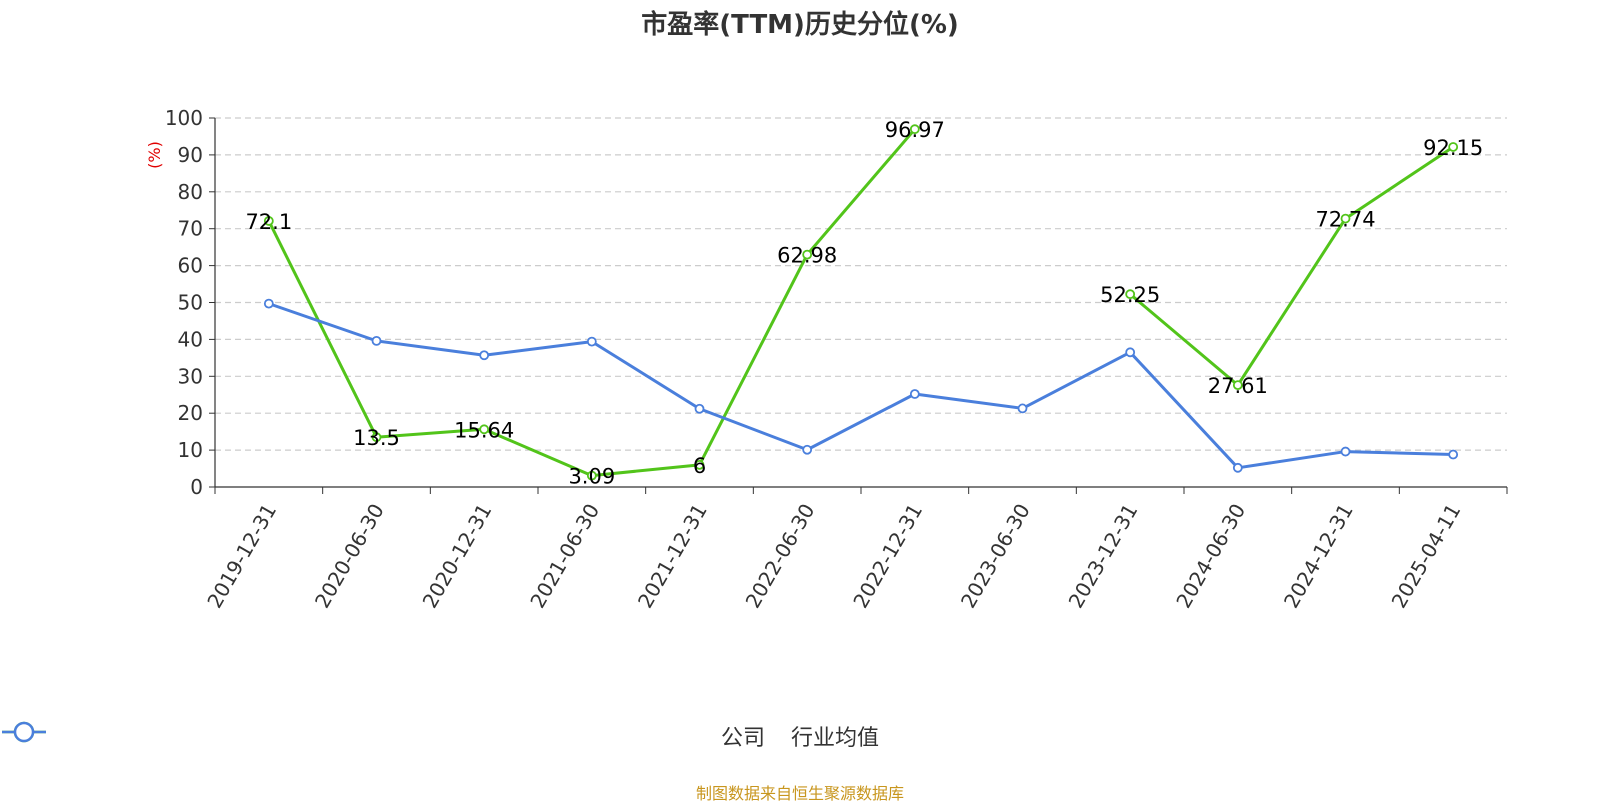  I want to click on y-tick-label-80: 80, so click(190, 192).